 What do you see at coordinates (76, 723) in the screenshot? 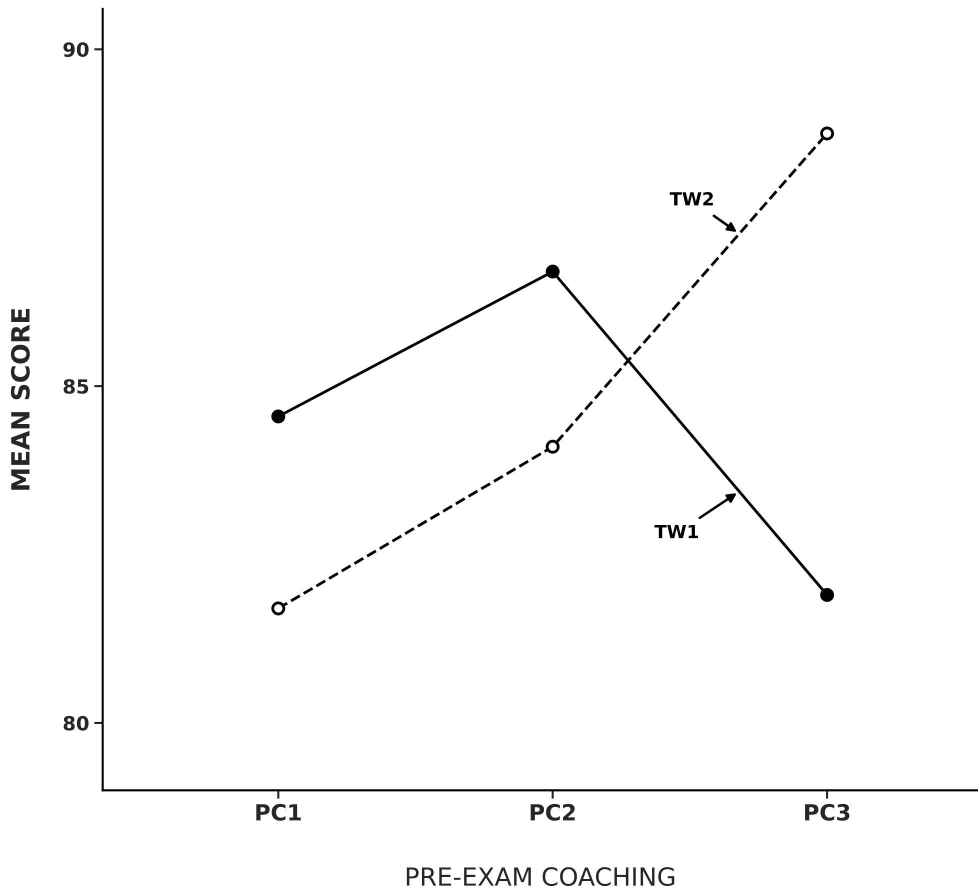
I see `y-tick-label: 80` at bounding box center [76, 723].